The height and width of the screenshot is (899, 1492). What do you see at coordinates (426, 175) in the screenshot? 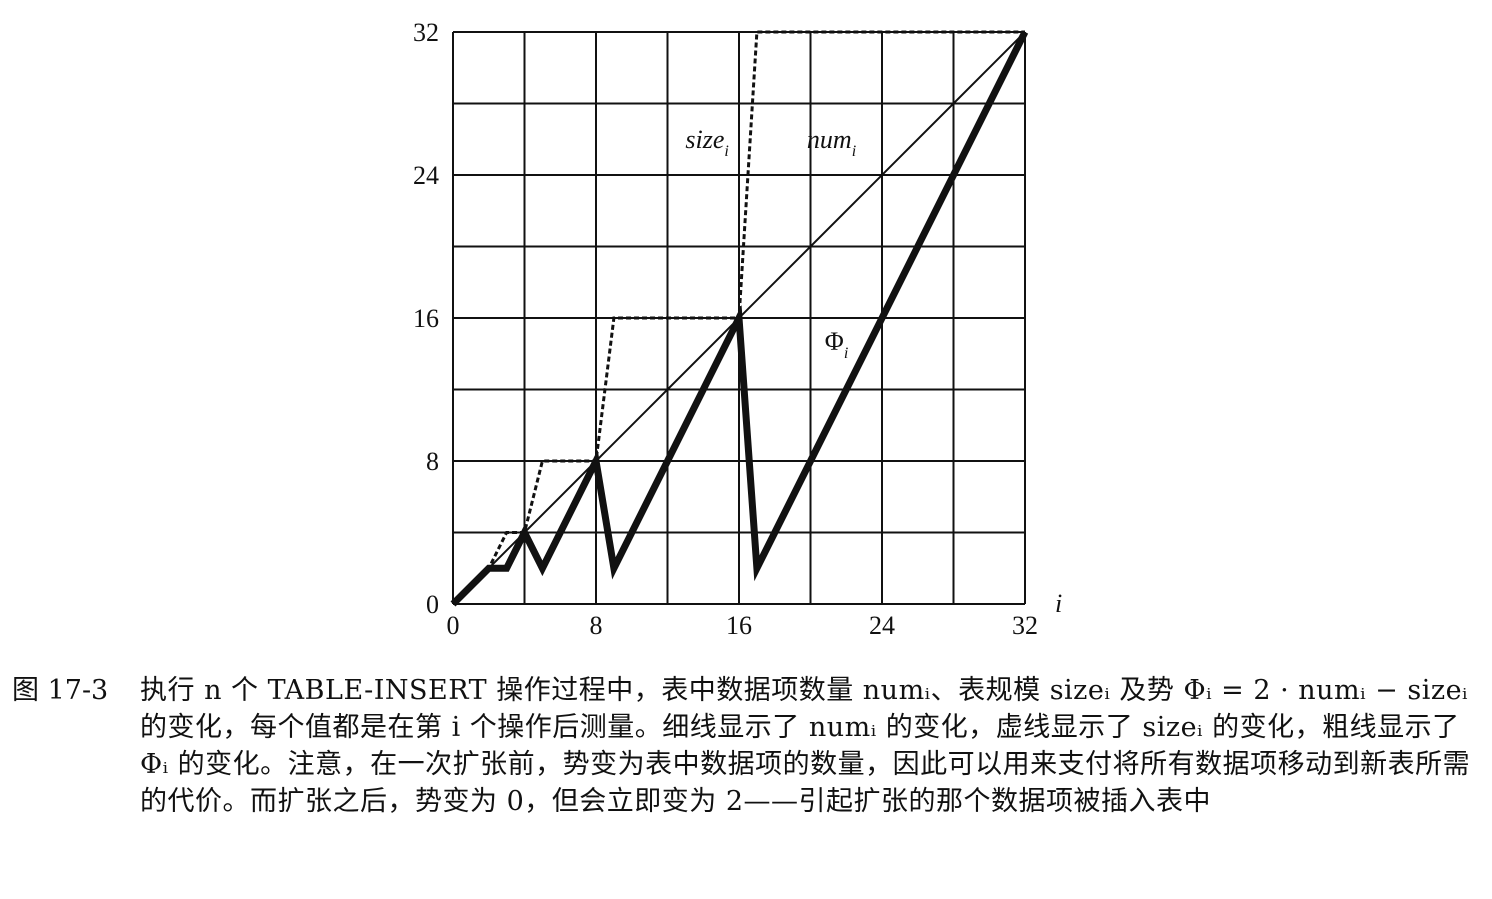
I see `y-tick-label: 24` at bounding box center [426, 175].